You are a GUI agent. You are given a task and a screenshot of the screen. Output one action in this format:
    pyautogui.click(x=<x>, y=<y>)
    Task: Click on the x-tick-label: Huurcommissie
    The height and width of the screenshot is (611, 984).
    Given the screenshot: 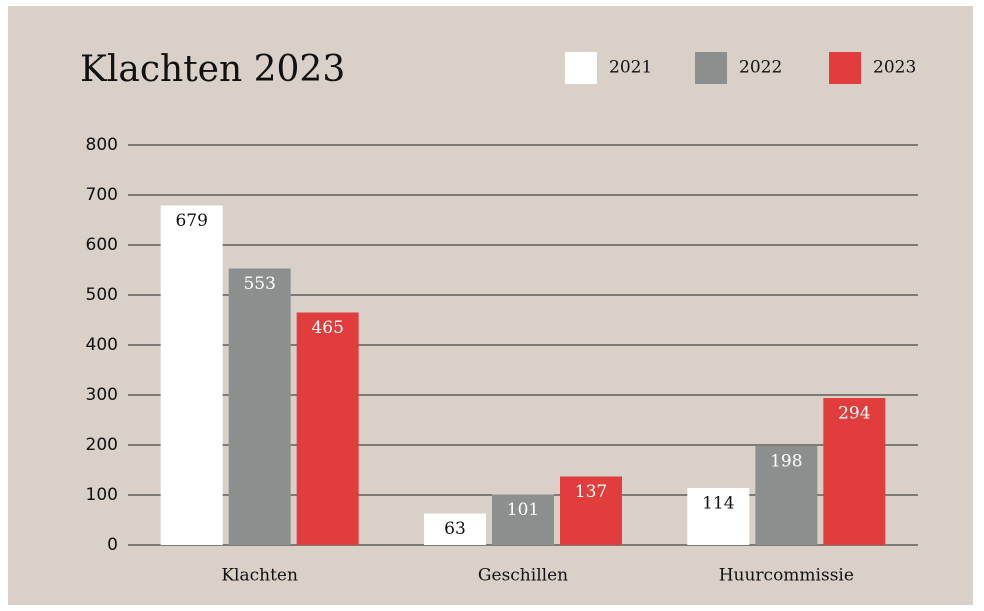 What is the action you would take?
    pyautogui.click(x=786, y=576)
    